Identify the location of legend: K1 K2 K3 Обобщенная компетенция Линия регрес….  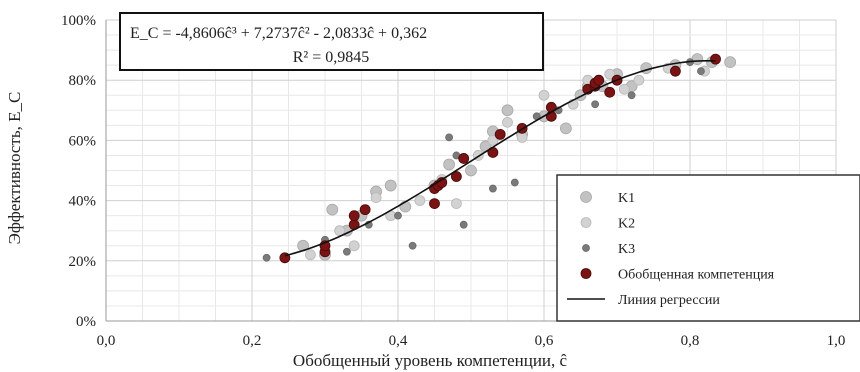
(708, 248).